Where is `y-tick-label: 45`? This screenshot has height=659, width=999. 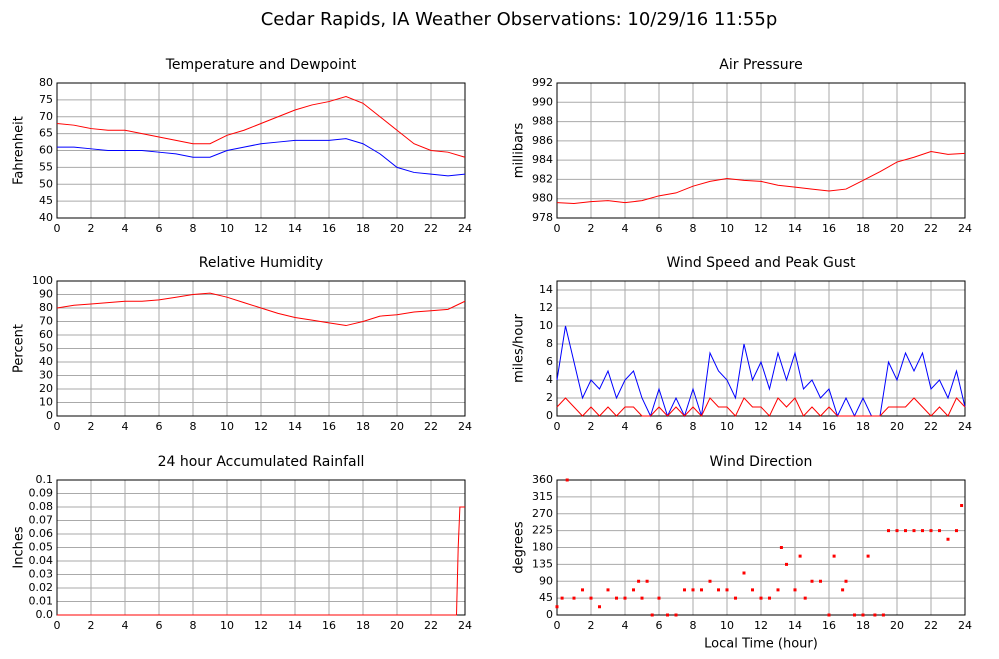 y-tick-label: 45 is located at coordinates (546, 597).